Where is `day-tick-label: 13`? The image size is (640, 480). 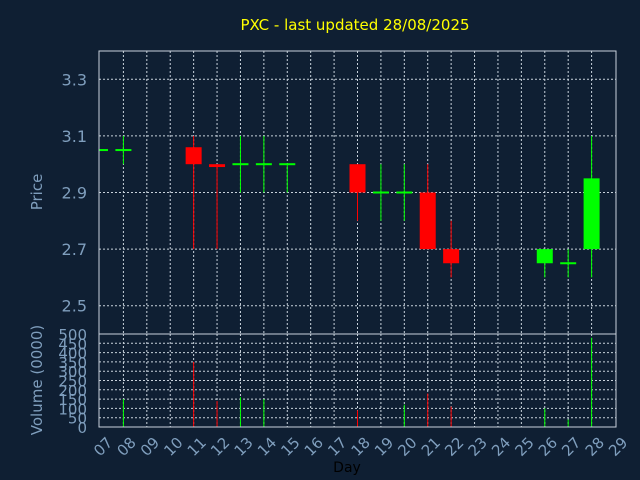 day-tick-label: 13 is located at coordinates (244, 447).